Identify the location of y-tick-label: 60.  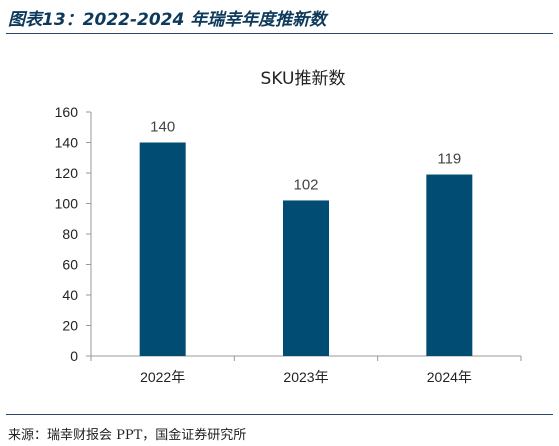
(70, 265).